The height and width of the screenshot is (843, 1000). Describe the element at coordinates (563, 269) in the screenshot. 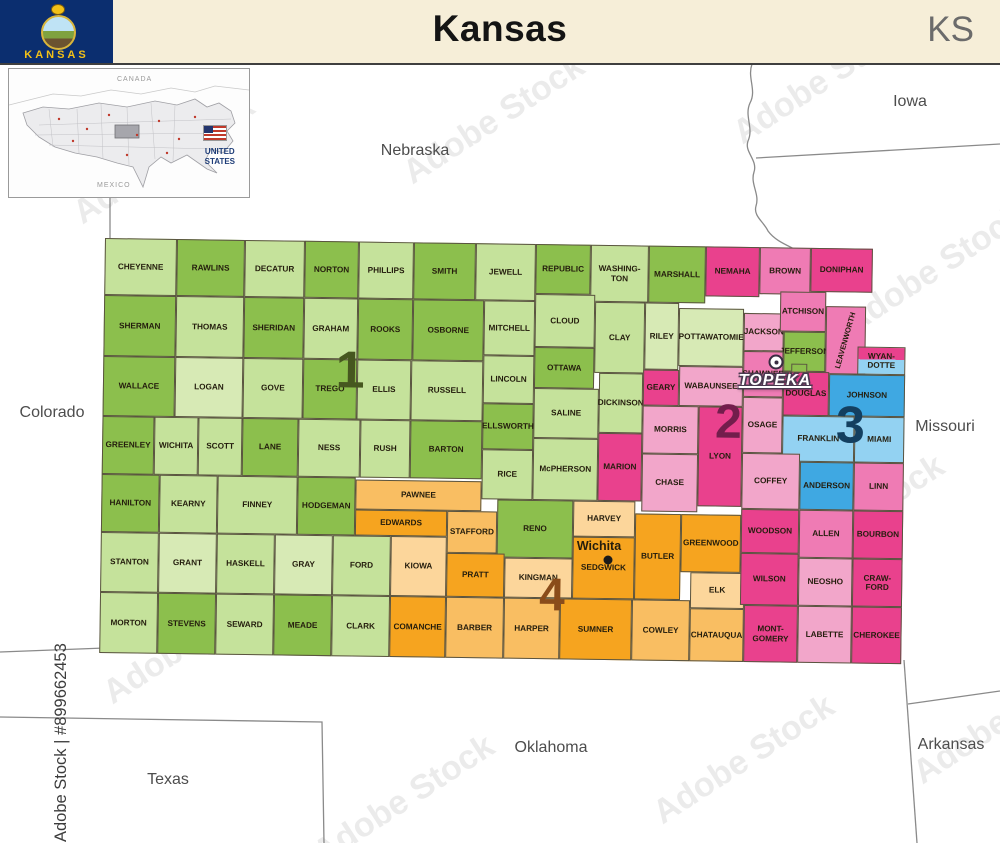

I see `county-republic: REPUBLIC` at that location.